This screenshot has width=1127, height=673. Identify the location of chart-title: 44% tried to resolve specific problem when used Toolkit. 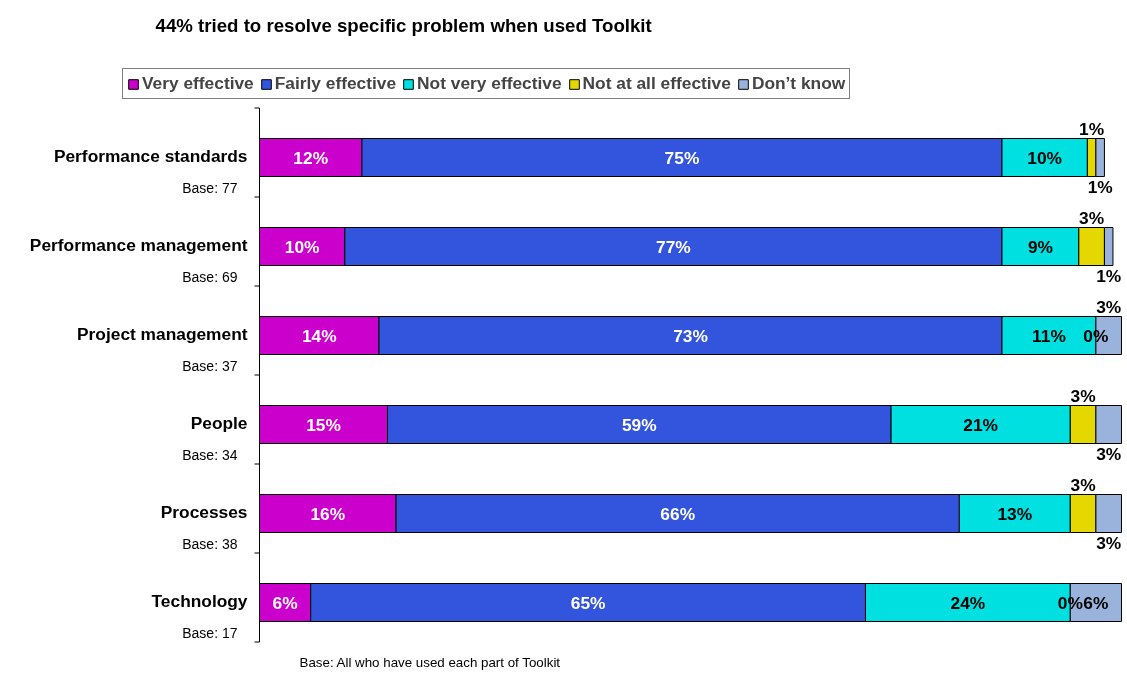
(403, 25).